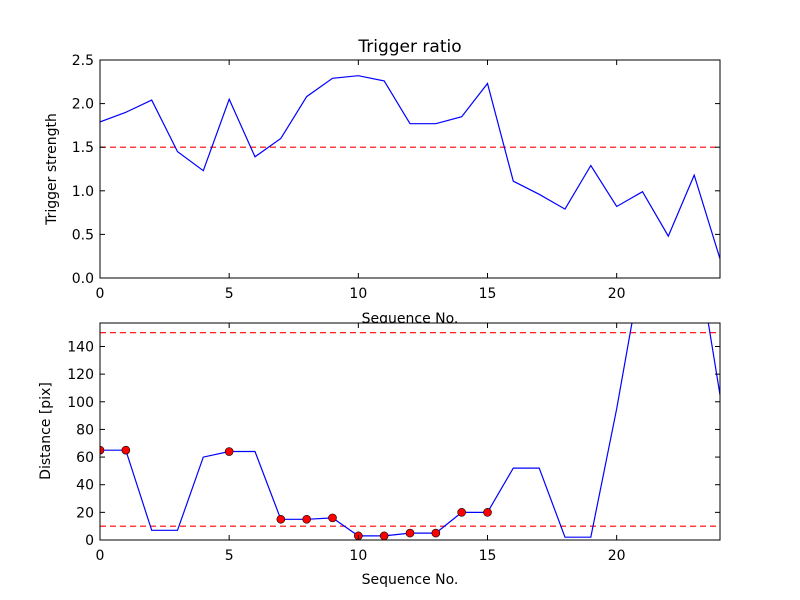 This screenshot has width=800, height=600. What do you see at coordinates (83, 279) in the screenshot?
I see `y-tick-label: 0.0` at bounding box center [83, 279].